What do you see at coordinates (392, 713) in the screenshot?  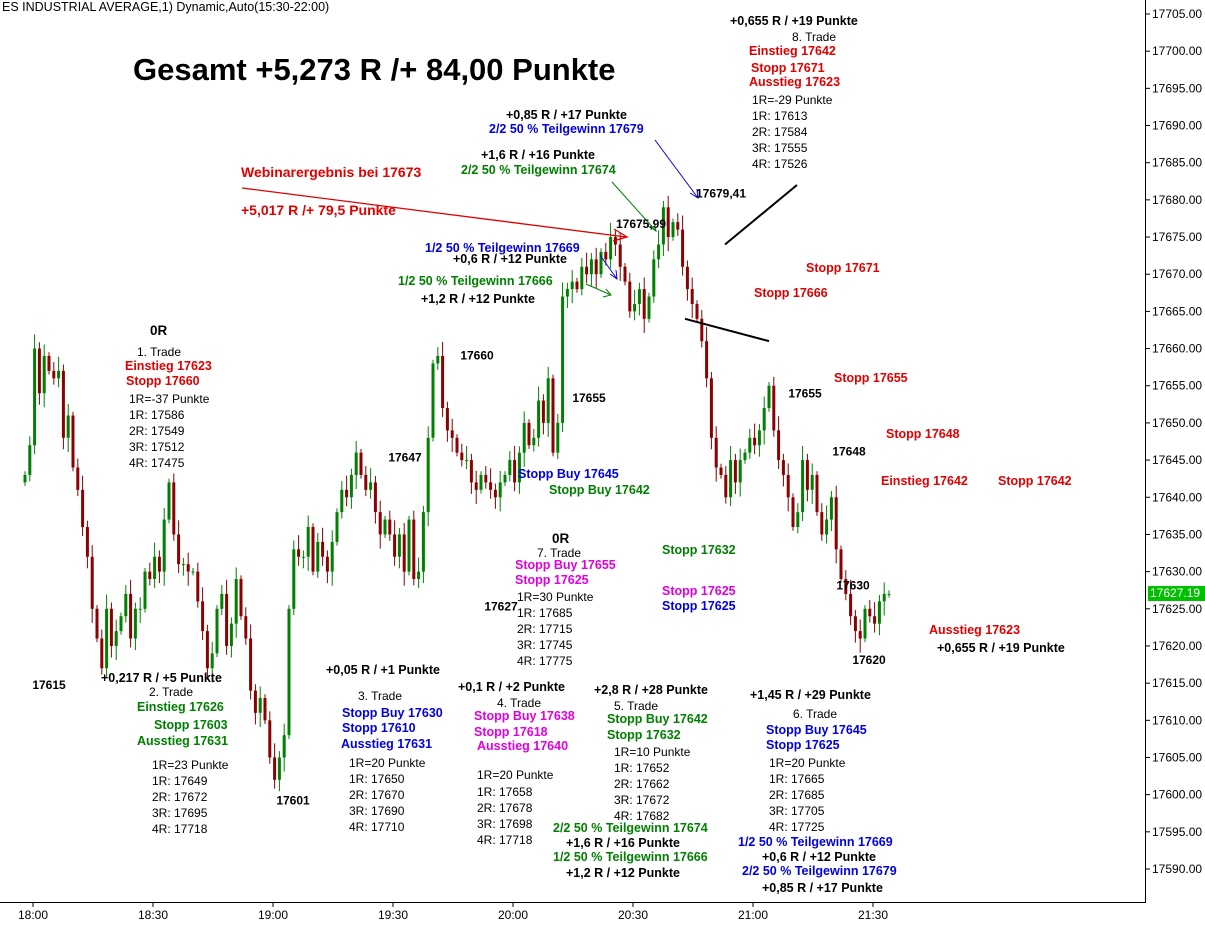 I see `t3-buy: Stopp Buy 17630` at bounding box center [392, 713].